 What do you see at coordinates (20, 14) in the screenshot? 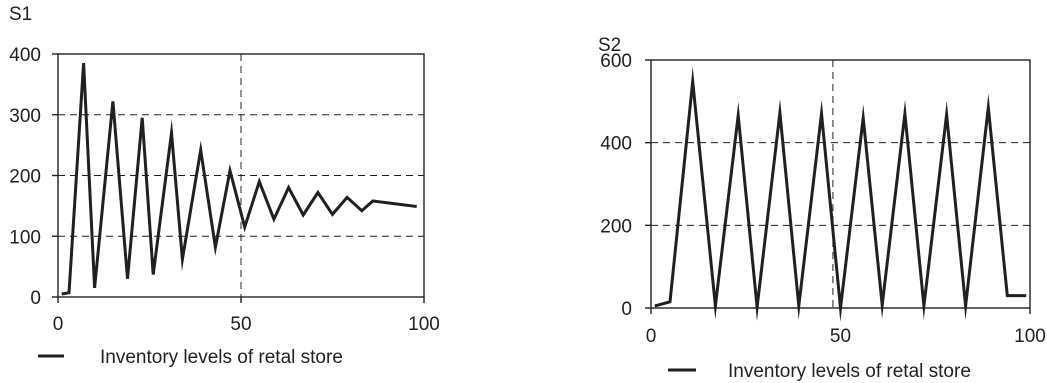
I see `chart-title: S1` at bounding box center [20, 14].